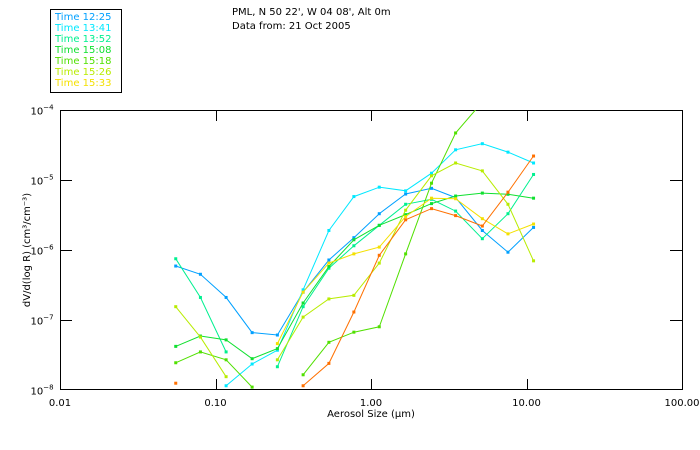 This screenshot has width=700, height=450. Describe the element at coordinates (48, 108) in the screenshot. I see `y-tick-exp: −4` at that location.